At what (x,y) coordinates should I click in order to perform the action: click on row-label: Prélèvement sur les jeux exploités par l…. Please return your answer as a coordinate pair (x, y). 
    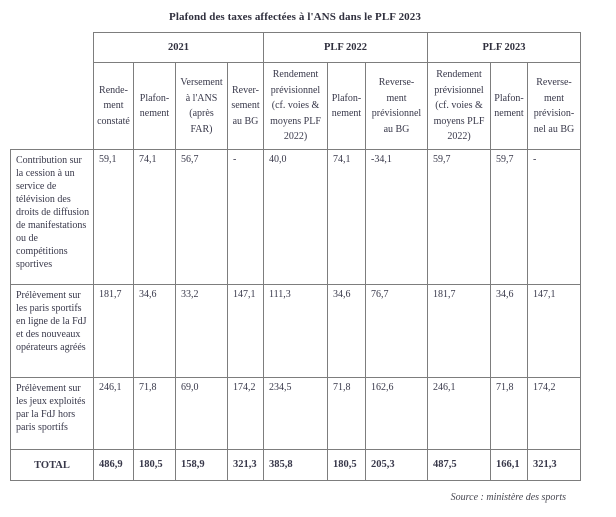
    Looking at the image, I should click on (52, 413).